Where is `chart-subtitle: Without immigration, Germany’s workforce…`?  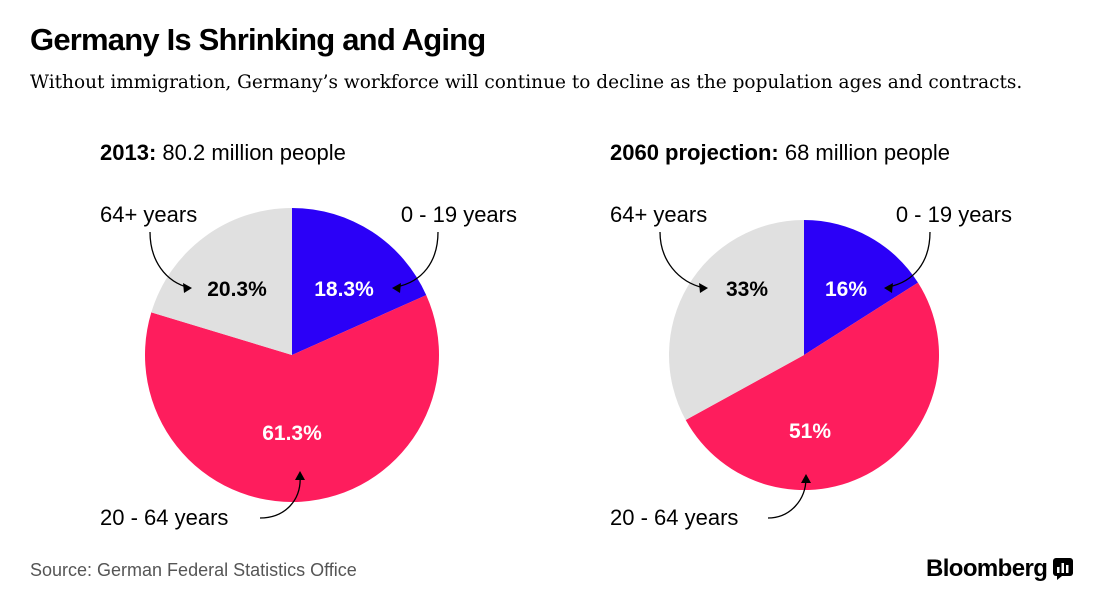 chart-subtitle: Without immigration, Germany’s workforce… is located at coordinates (526, 82).